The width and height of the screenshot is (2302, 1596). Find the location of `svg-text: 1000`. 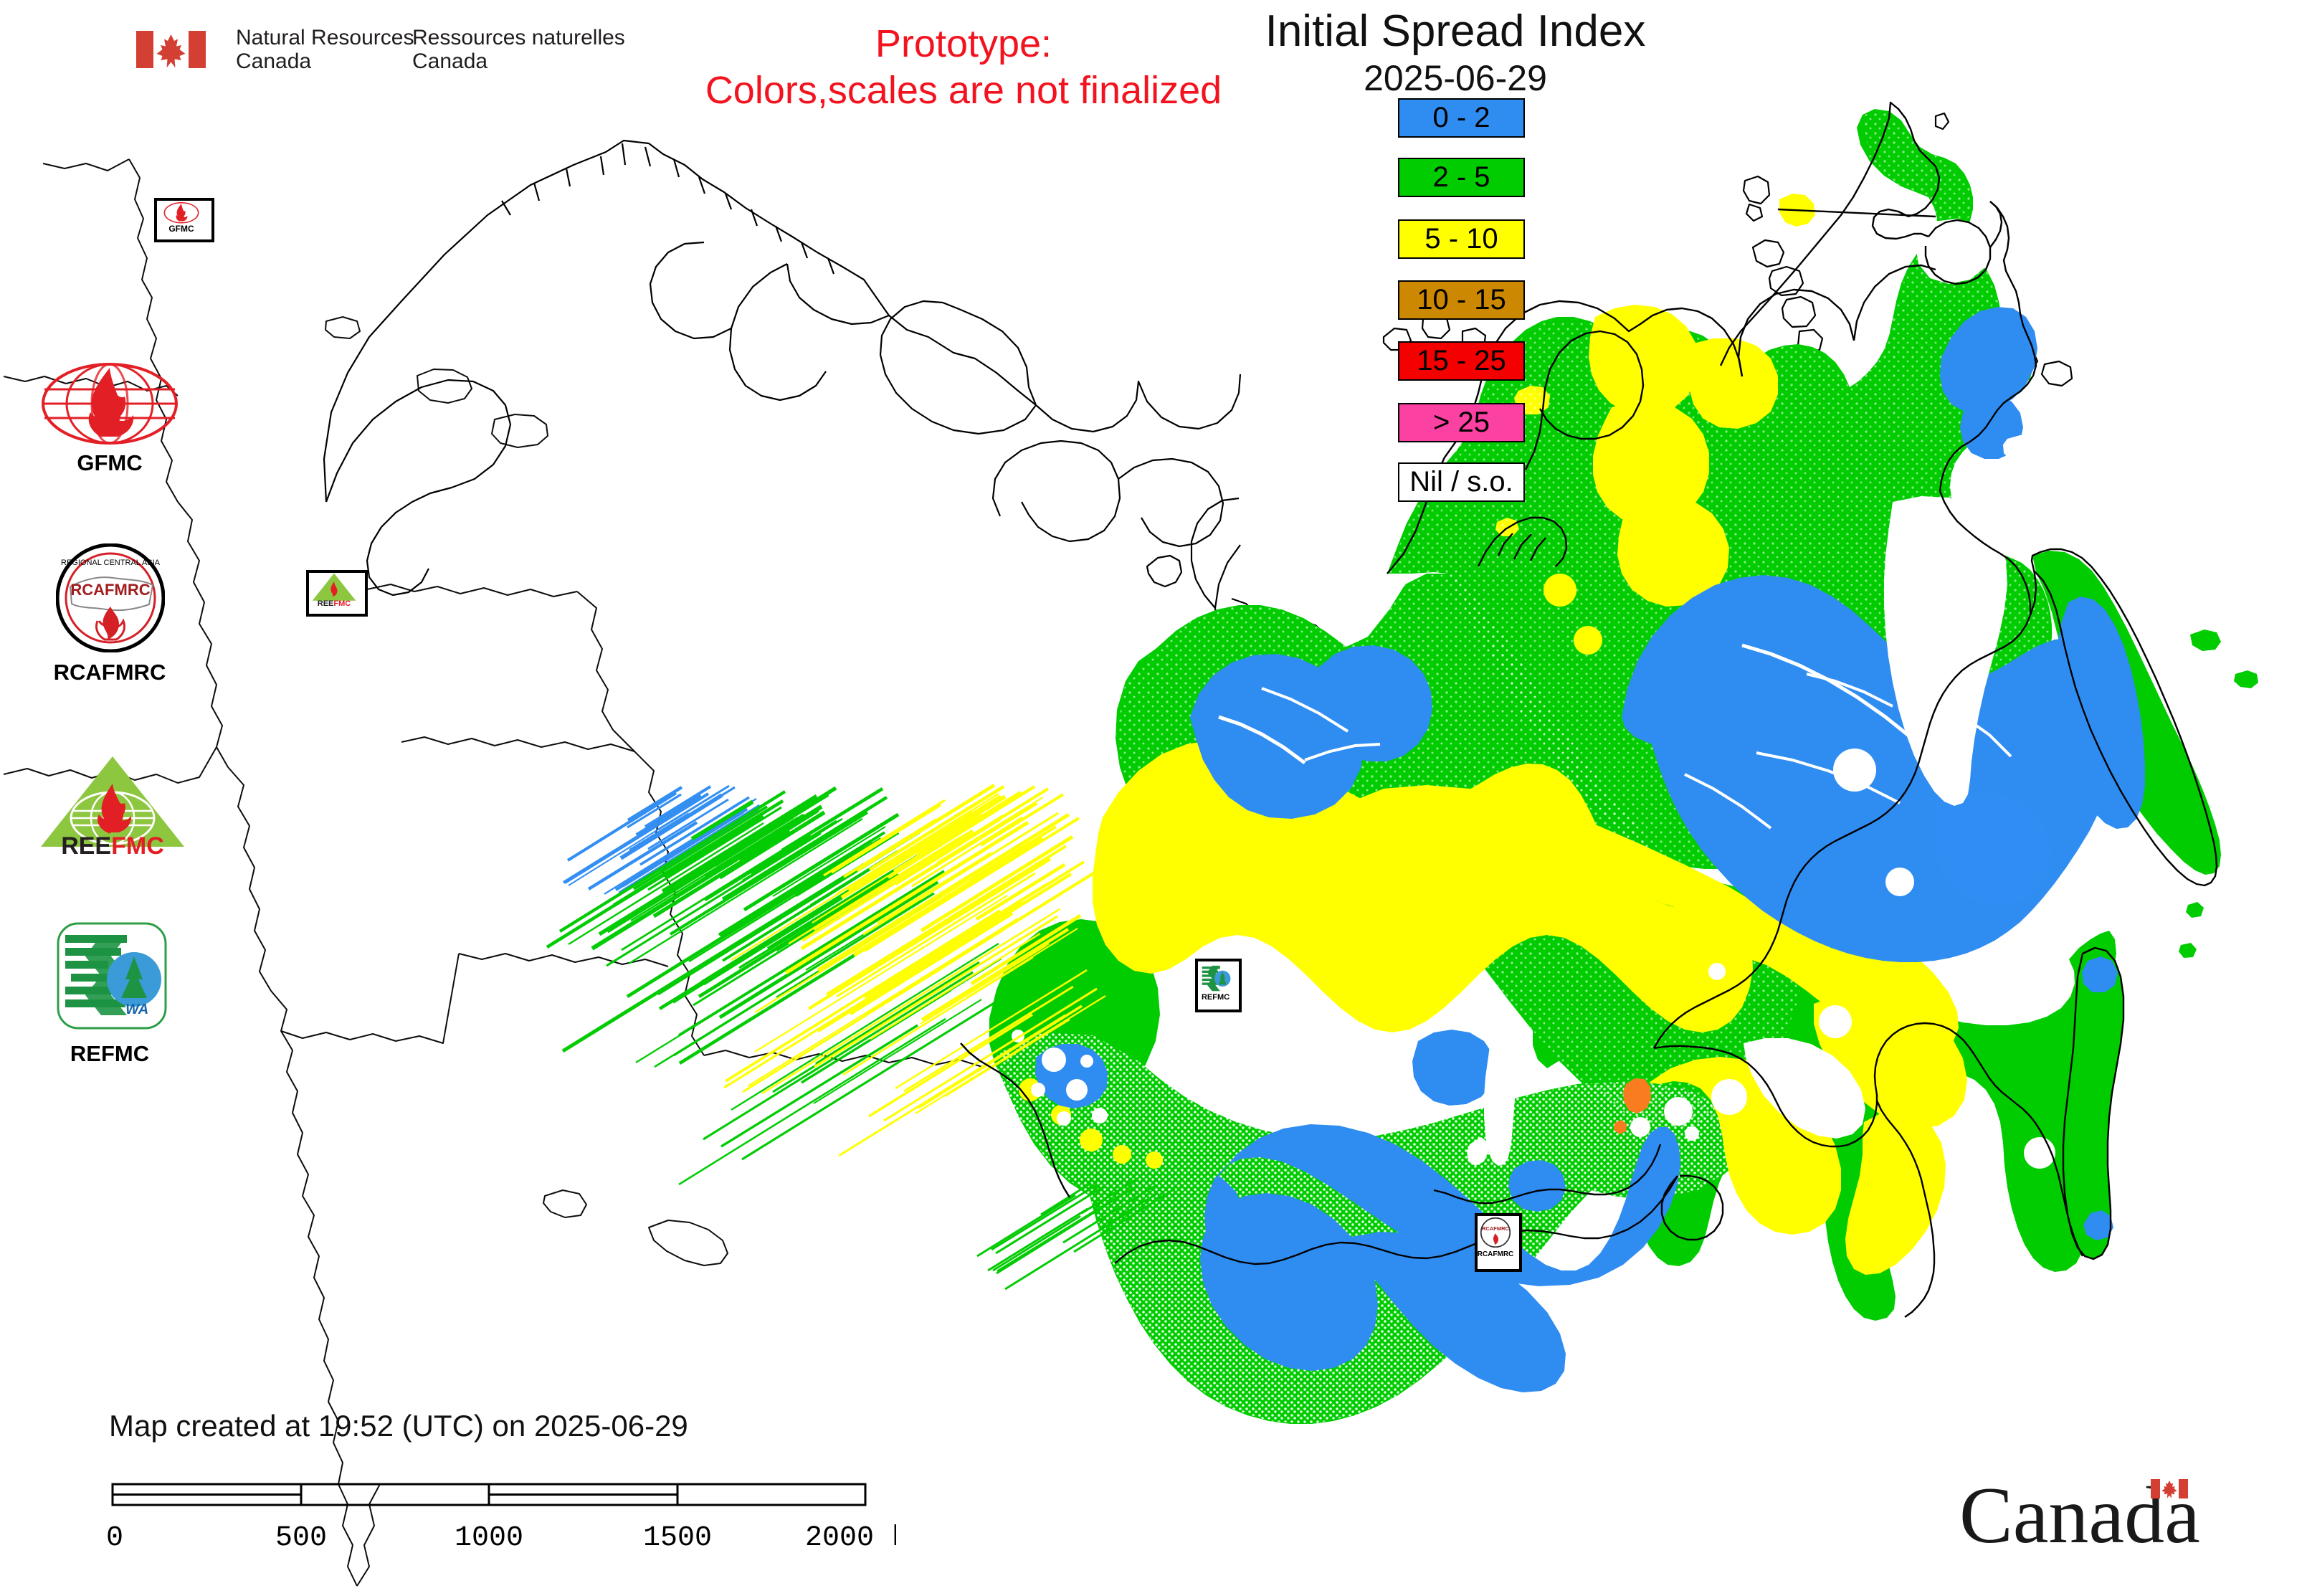

svg-text: 1000 is located at coordinates (489, 1538).